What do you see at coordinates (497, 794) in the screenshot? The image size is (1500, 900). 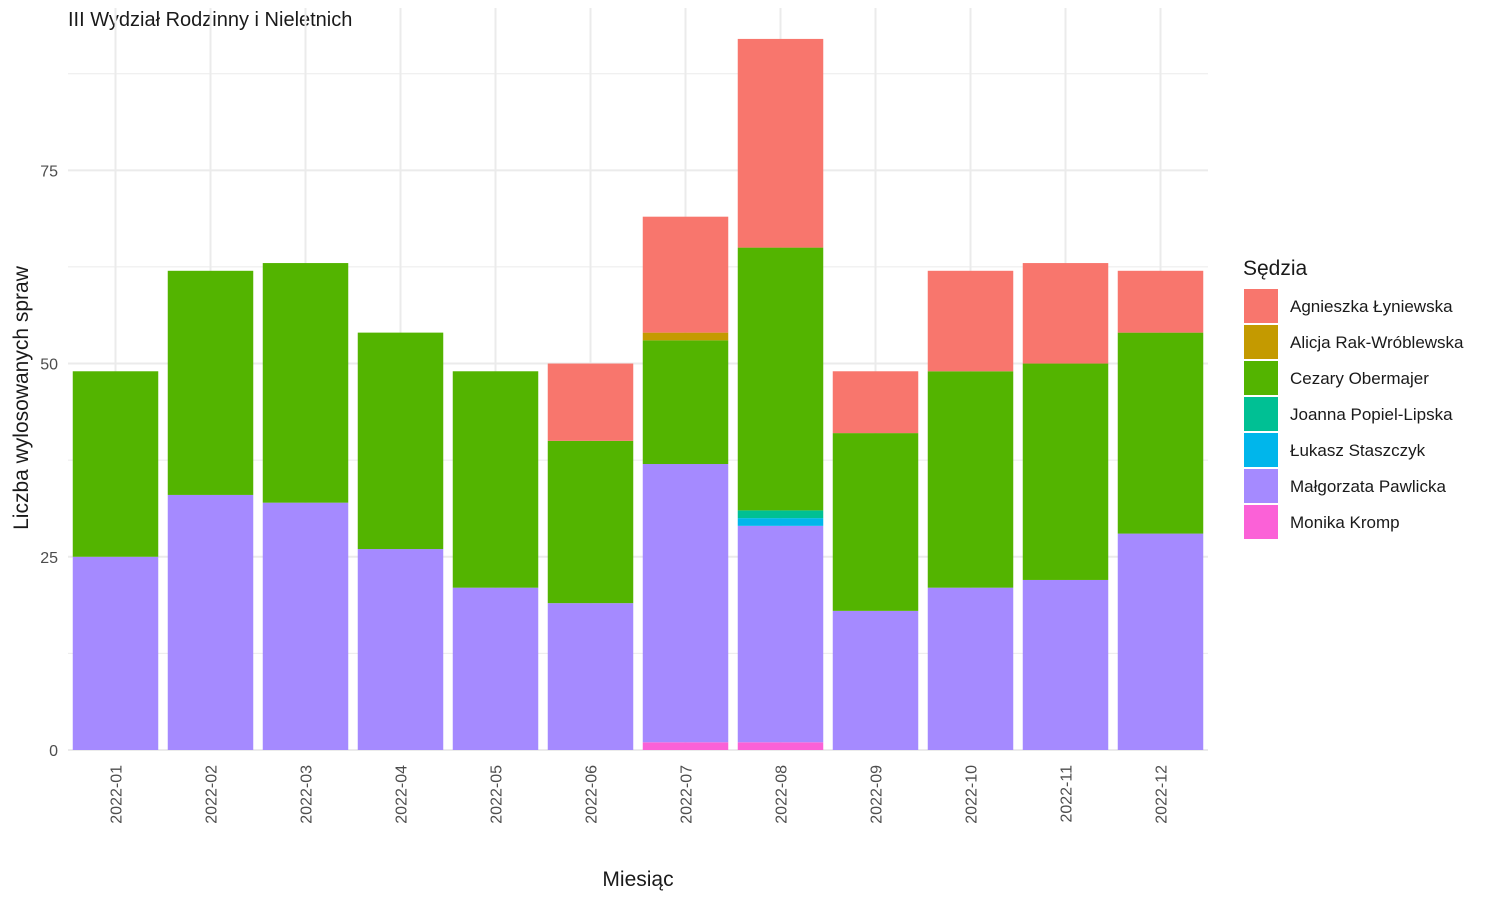 I see `x-tick-label: 2022-05` at bounding box center [497, 794].